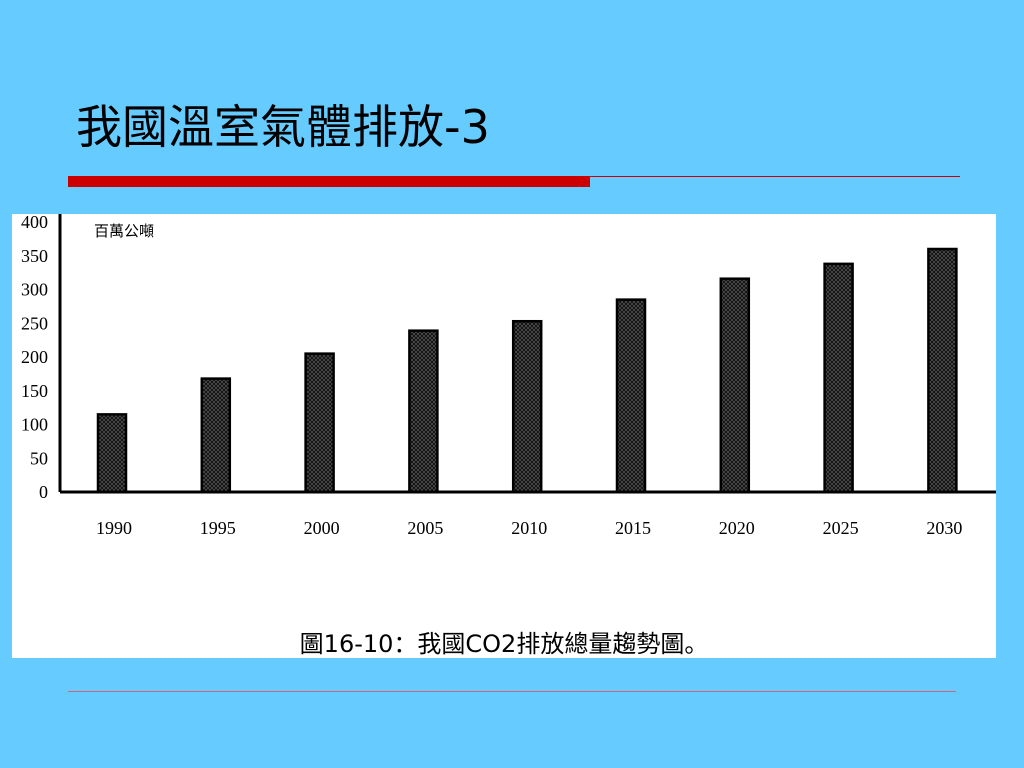 This screenshot has width=1024, height=768. Describe the element at coordinates (944, 528) in the screenshot. I see `x-tick-label: 2030` at that location.